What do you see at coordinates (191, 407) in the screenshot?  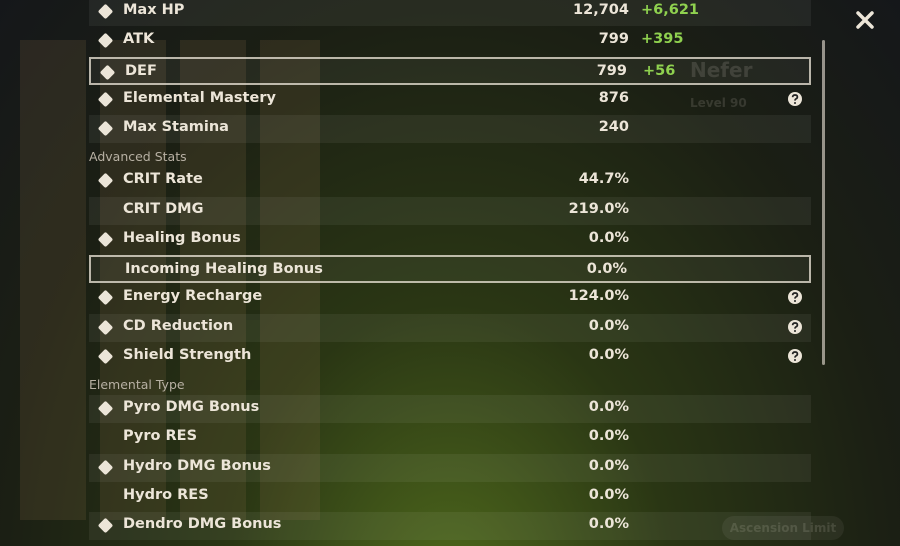 I see `stat-name: Pyro DMG Bonus` at bounding box center [191, 407].